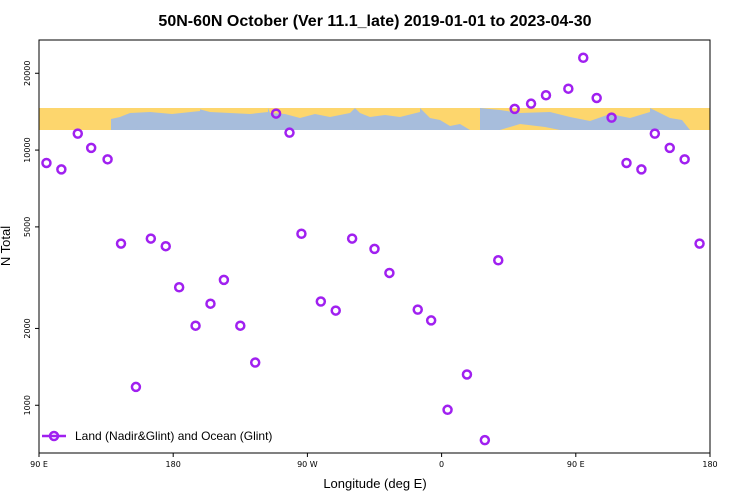  I want to click on x-tick-label: 0, so click(441, 464).